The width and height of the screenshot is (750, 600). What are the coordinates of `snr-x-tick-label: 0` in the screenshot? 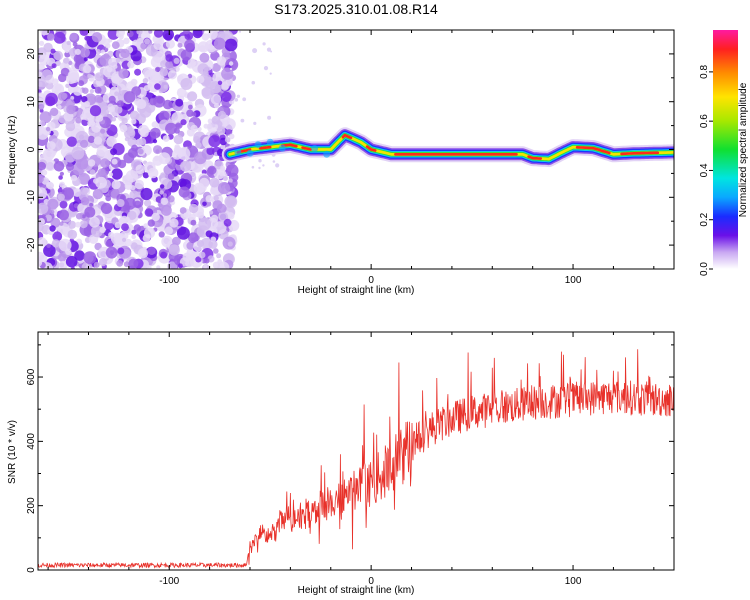 It's located at (371, 581).